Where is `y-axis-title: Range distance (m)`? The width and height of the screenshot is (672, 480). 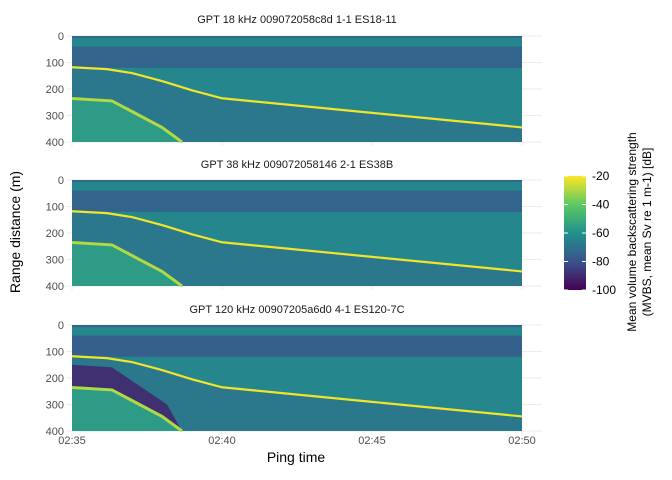
y-axis-title: Range distance (m) is located at coordinates (15, 232).